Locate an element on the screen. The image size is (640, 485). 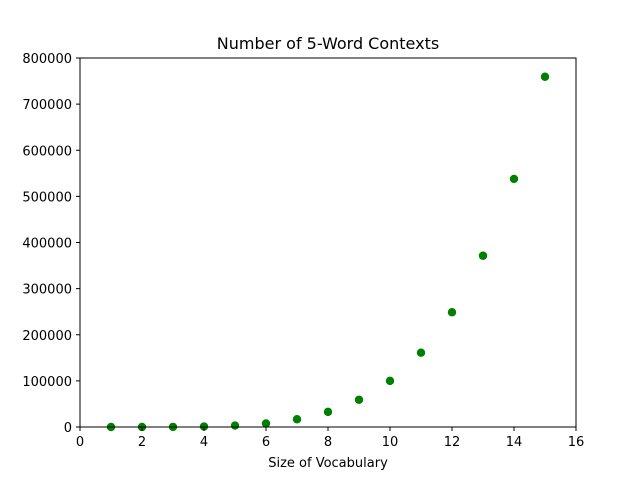
y-tick-label: 500000 is located at coordinates (47, 197).